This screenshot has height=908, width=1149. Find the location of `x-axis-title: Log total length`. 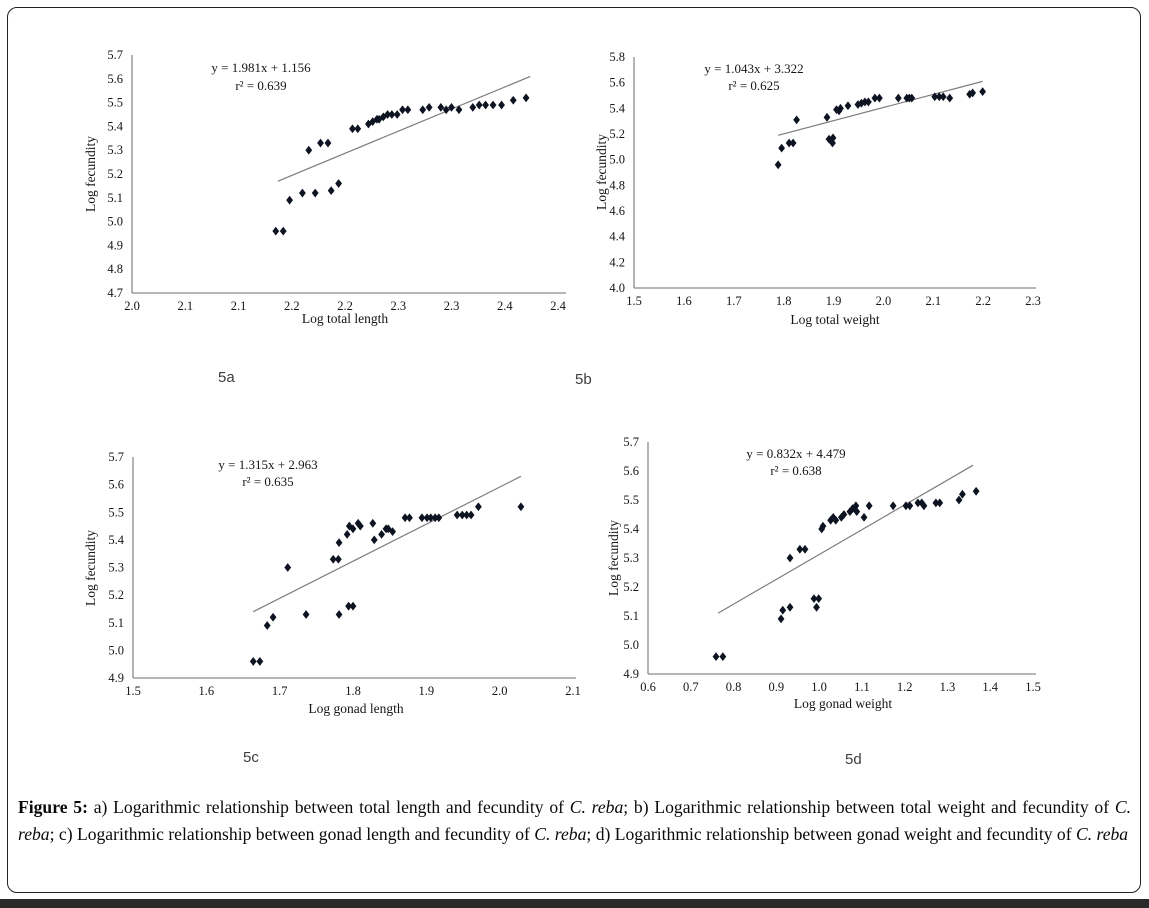

x-axis-title: Log total length is located at coordinates (345, 318).